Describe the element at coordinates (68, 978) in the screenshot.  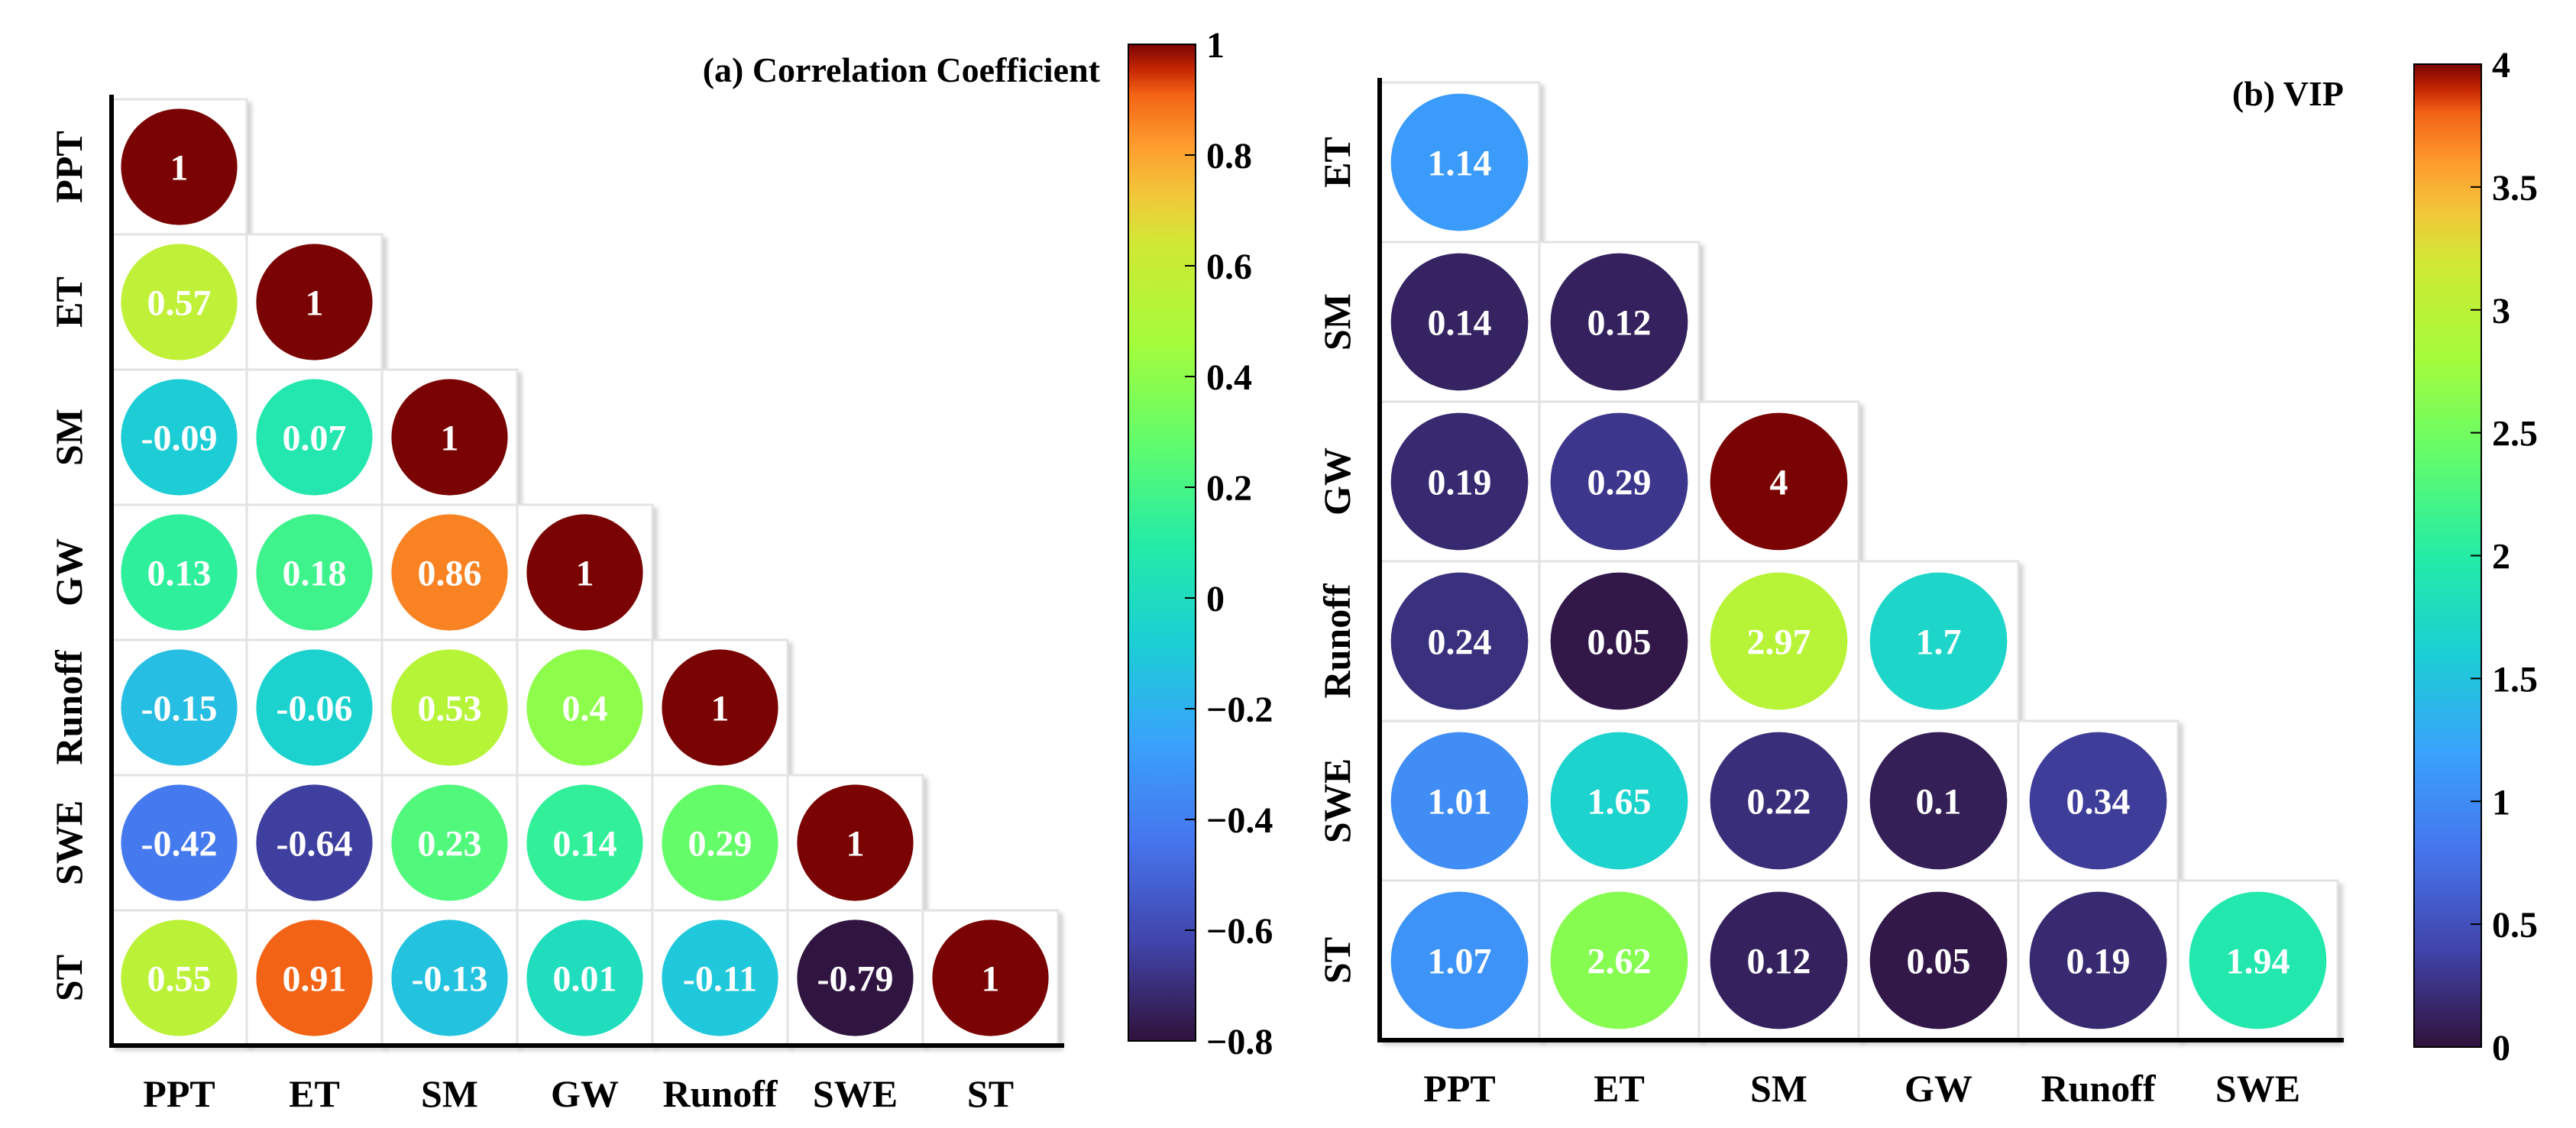
I see `row-label: ST` at that location.